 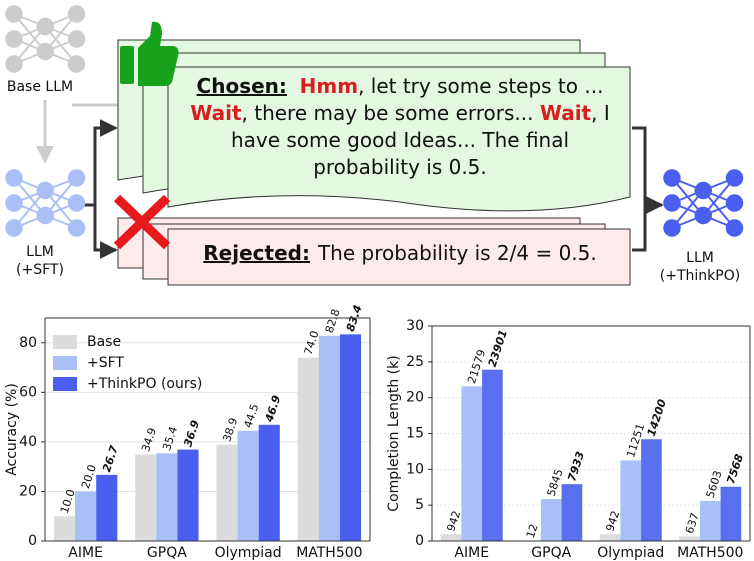 I want to click on rejected-body: The probability is 2/4 = 0.5., so click(x=457, y=253).